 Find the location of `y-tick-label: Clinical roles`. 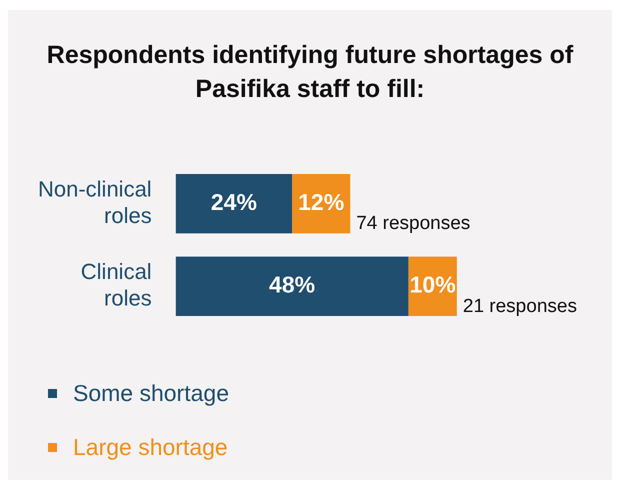

y-tick-label: Clinical roles is located at coordinates (116, 285).